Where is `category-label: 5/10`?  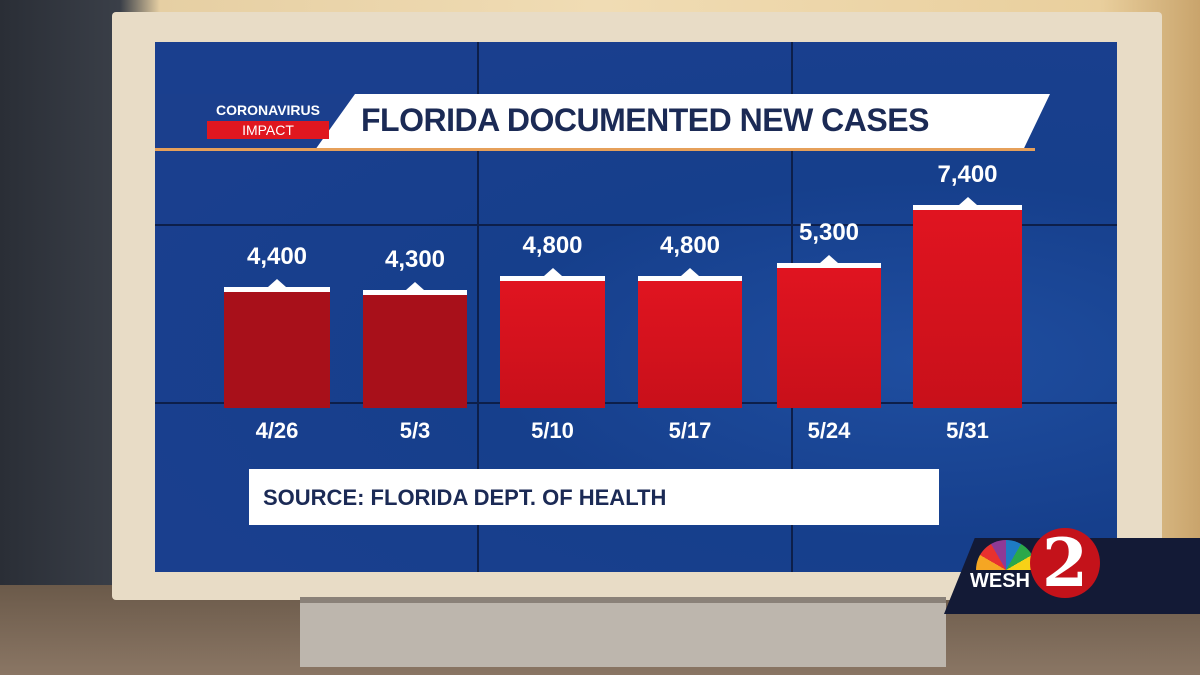 category-label: 5/10 is located at coordinates (552, 430).